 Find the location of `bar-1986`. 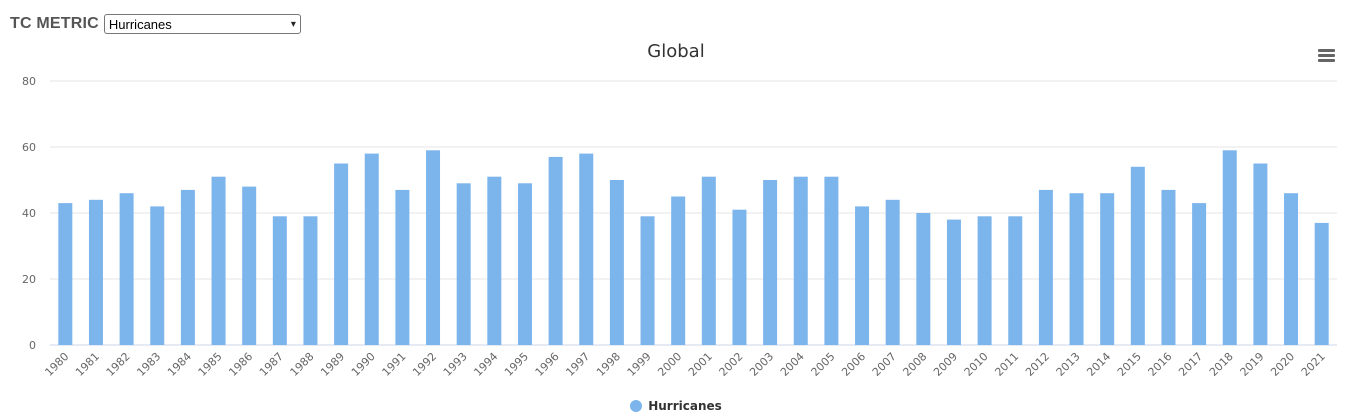

bar-1986 is located at coordinates (249, 265).